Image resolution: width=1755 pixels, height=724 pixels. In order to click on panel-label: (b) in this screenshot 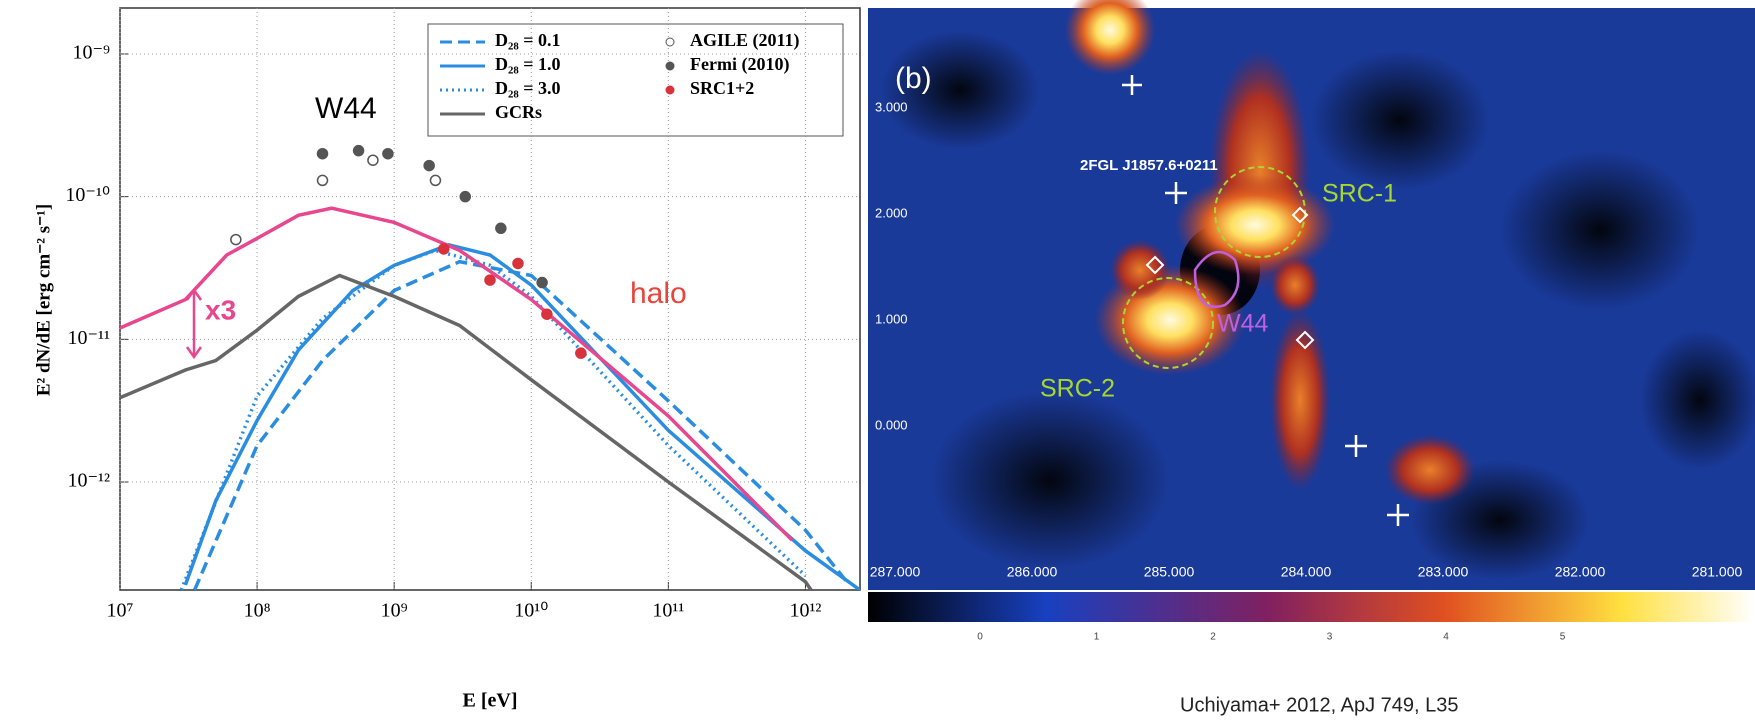, I will do `click(913, 78)`.